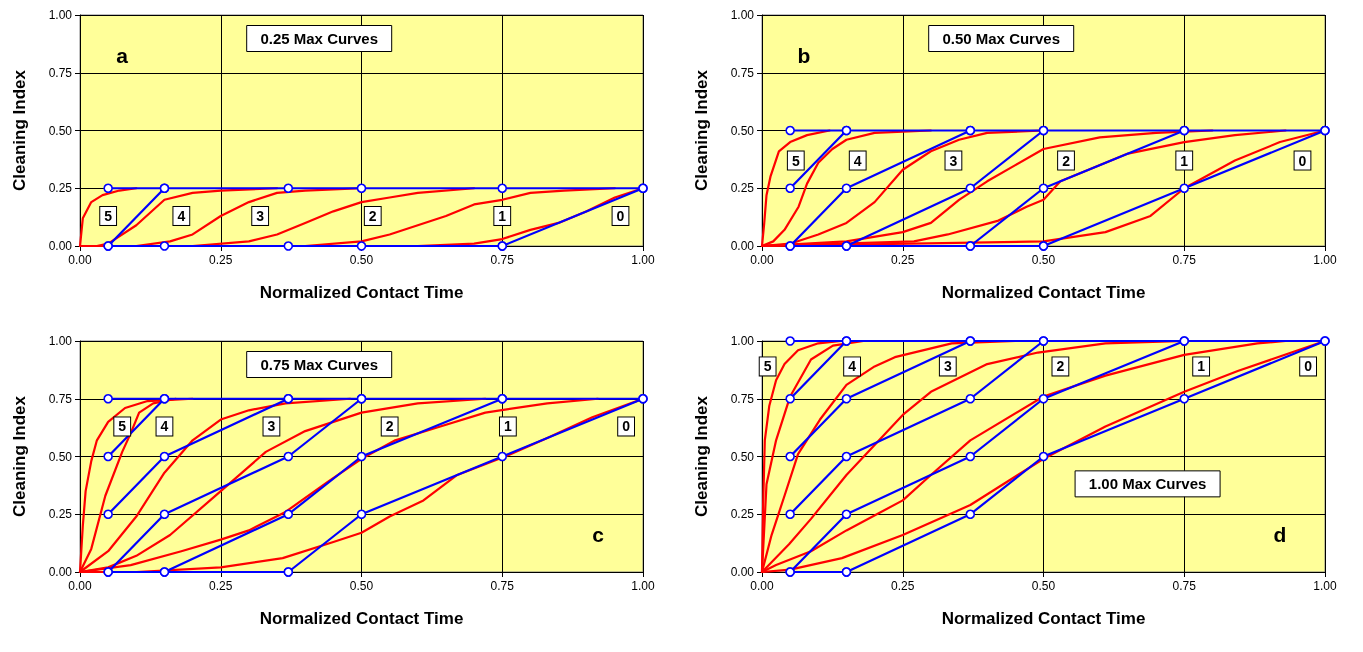 The height and width of the screenshot is (652, 1363). I want to click on text: 0.25 Max Curves, so click(319, 38).